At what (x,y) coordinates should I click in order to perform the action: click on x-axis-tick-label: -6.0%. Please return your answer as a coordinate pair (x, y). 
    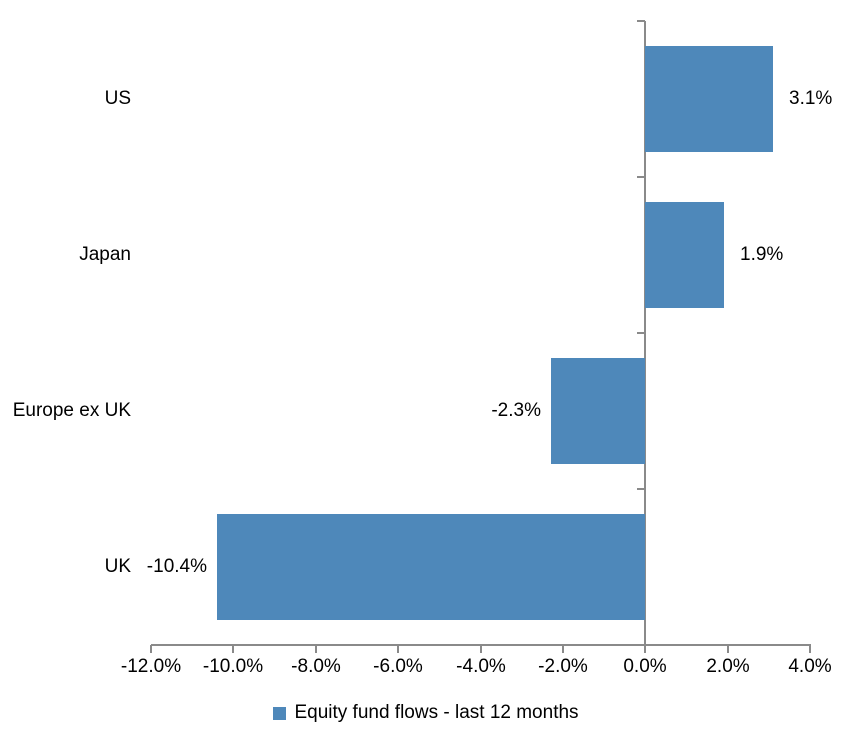
    Looking at the image, I should click on (398, 666).